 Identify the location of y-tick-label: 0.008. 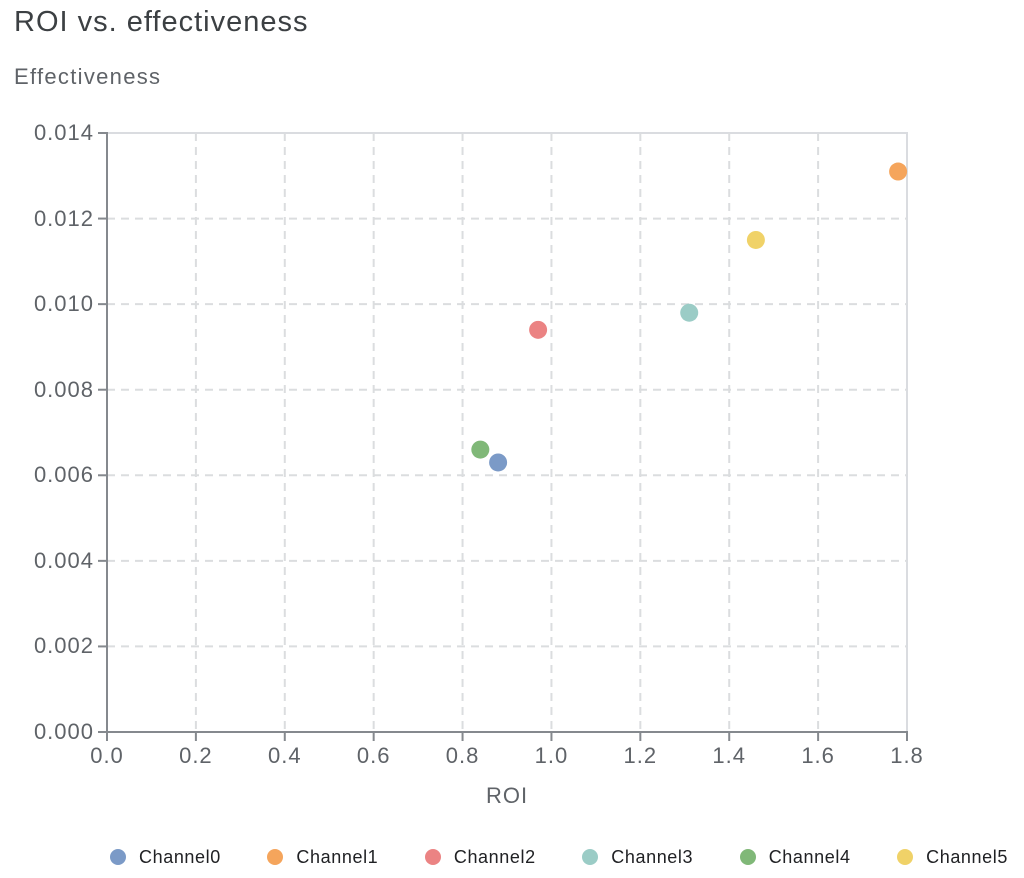
(63, 389).